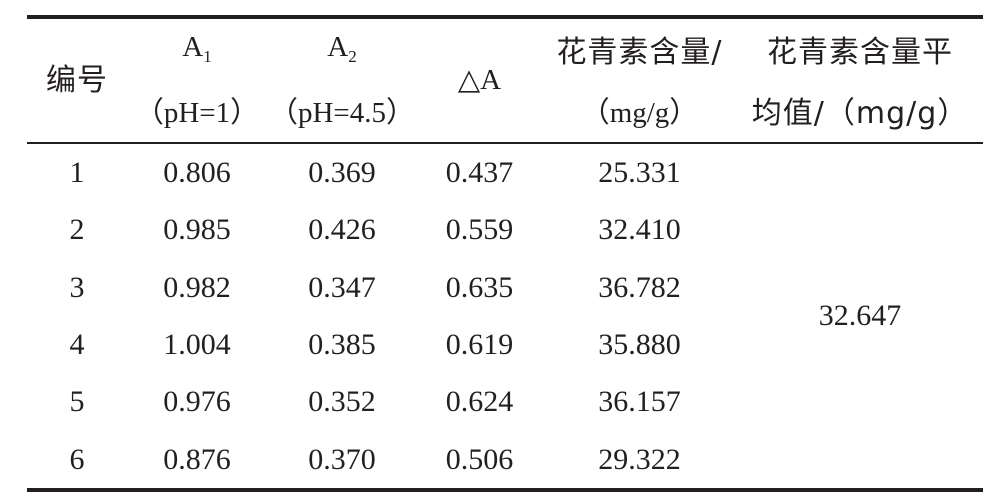  What do you see at coordinates (342, 402) in the screenshot?
I see `cell-a2: 0.352` at bounding box center [342, 402].